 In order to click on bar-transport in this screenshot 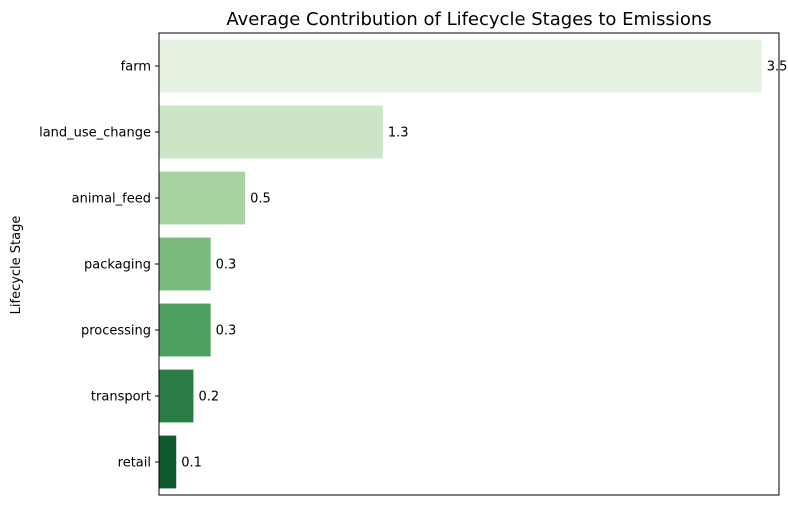, I will do `click(176, 396)`.